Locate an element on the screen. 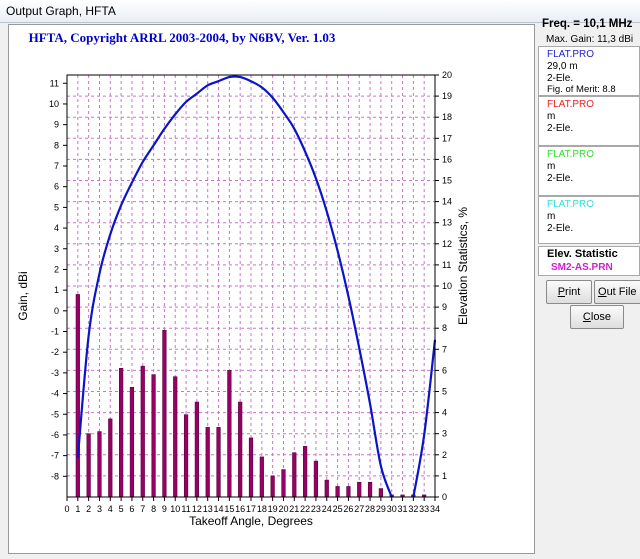  x-tick-label: 24 is located at coordinates (327, 509).